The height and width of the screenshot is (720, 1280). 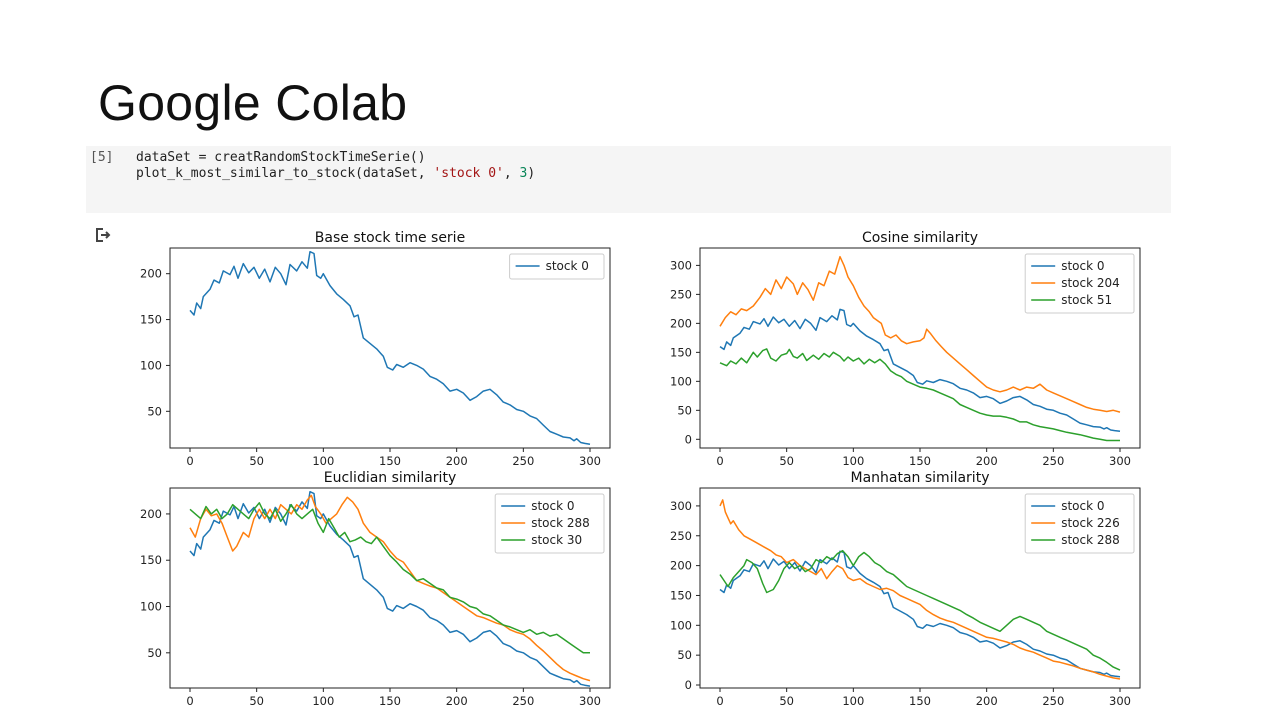 I want to click on legend: stock 0 stock 288 stock 30, so click(x=549, y=523).